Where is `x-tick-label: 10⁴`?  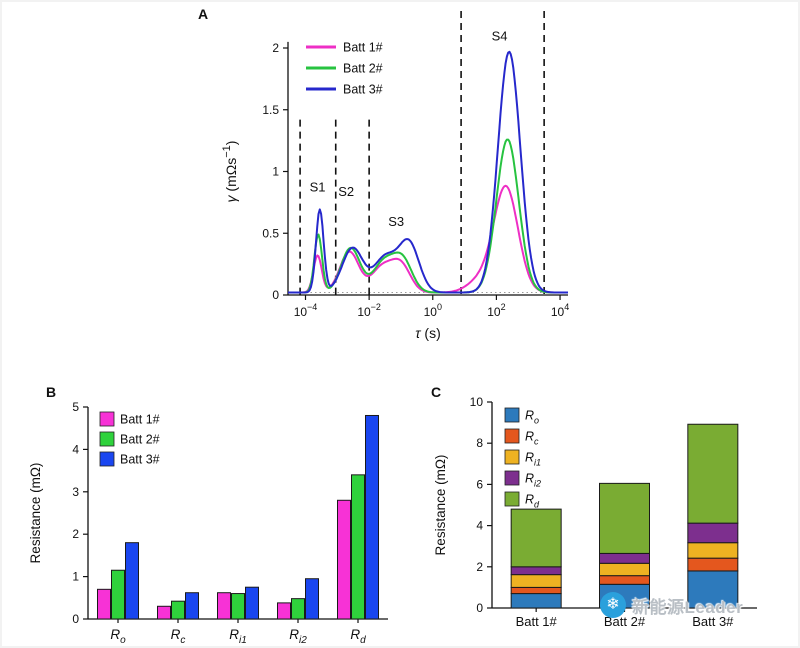 x-tick-label: 10⁴ is located at coordinates (560, 310).